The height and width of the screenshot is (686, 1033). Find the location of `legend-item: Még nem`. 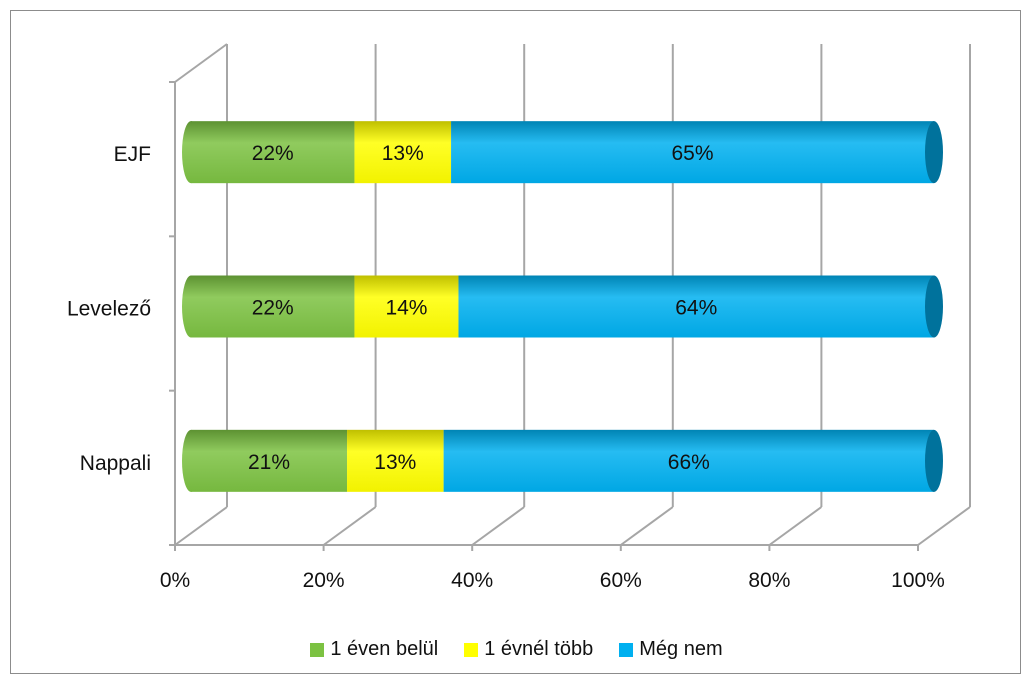

legend-item: Még nem is located at coordinates (671, 649).